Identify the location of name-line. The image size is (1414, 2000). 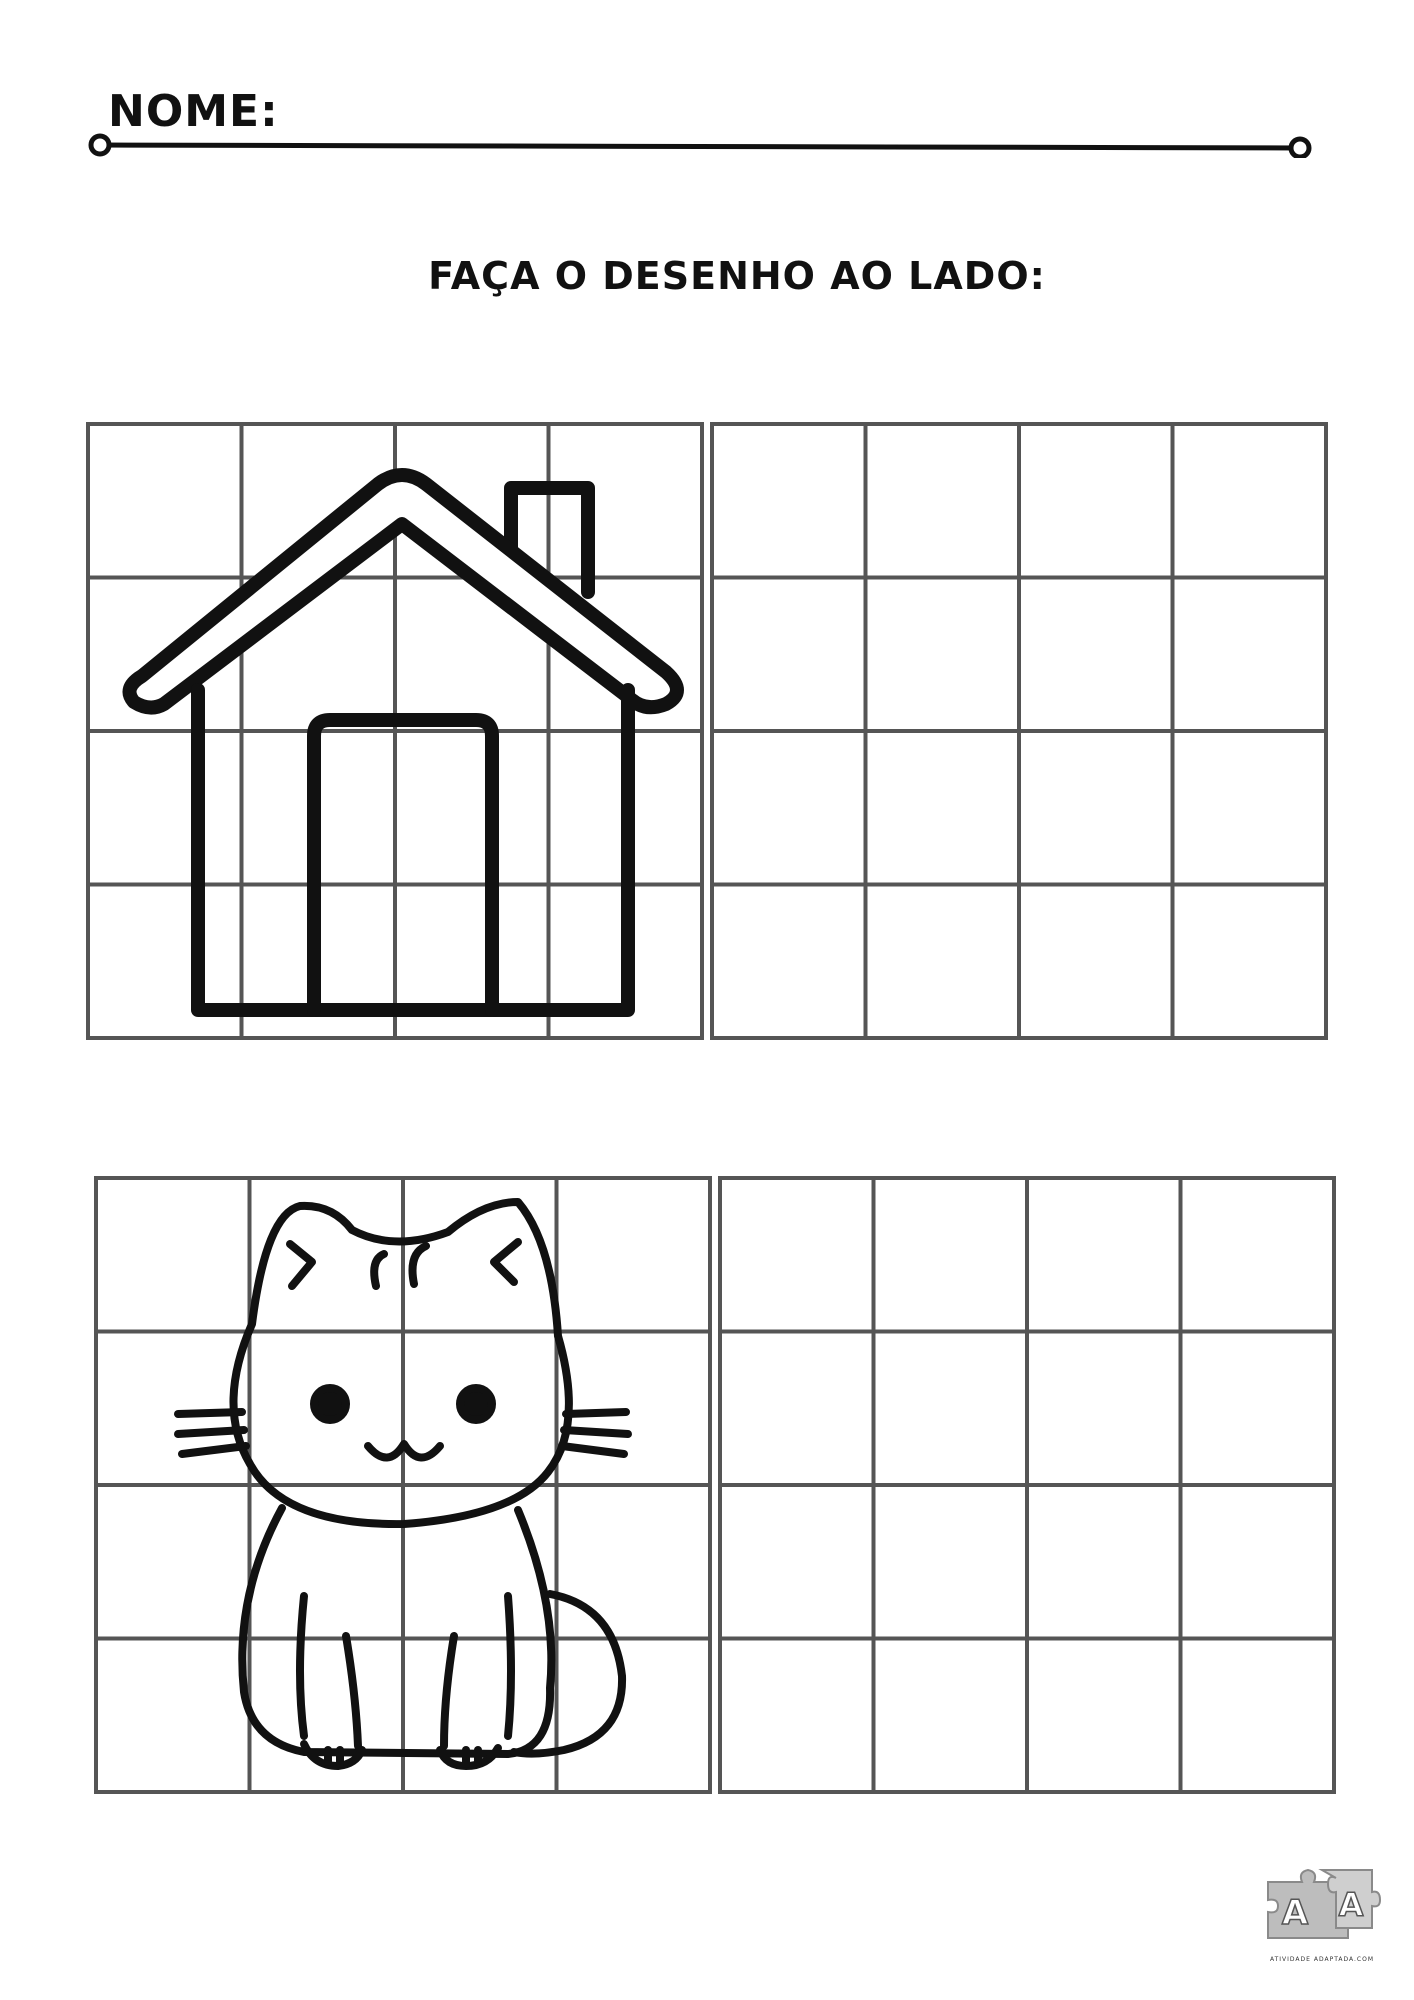
(700, 143).